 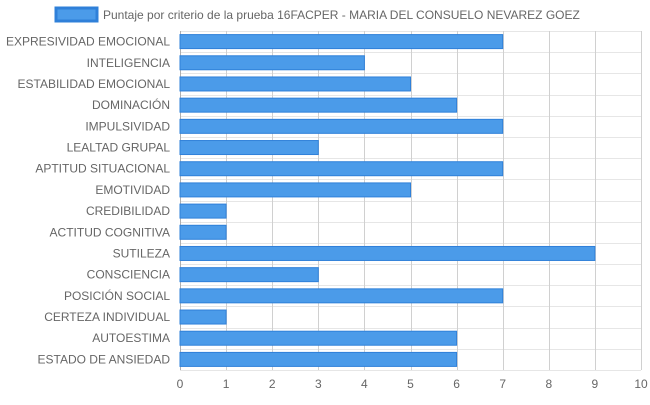 I want to click on category-label: CREDIBILIDAD, so click(x=128, y=211).